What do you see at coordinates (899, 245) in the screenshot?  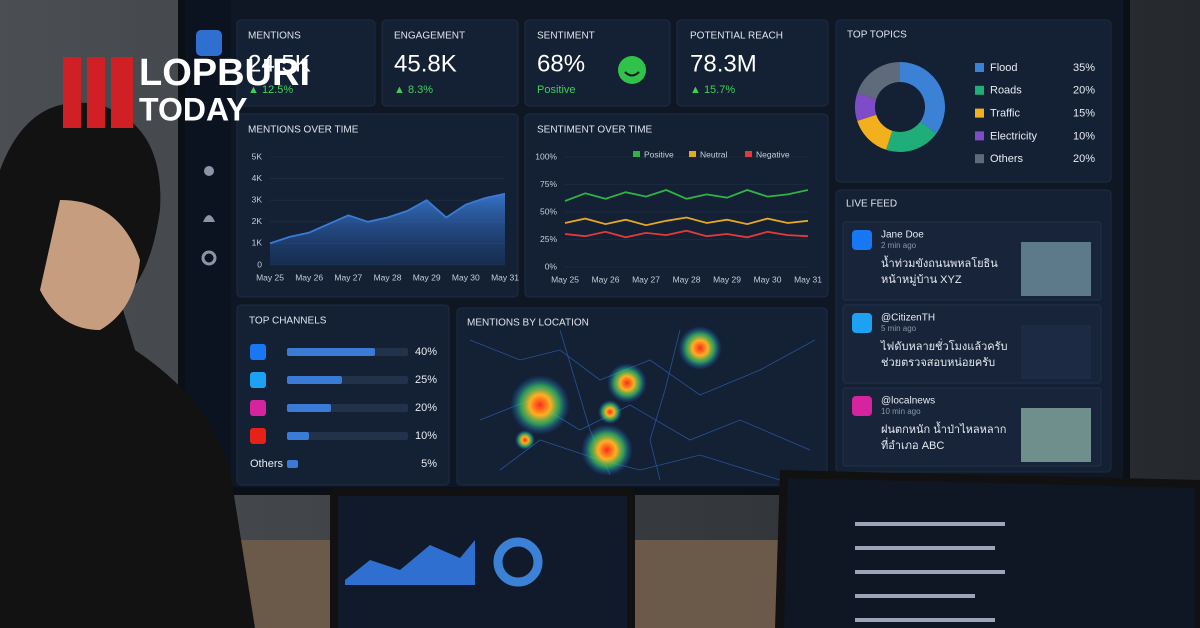 I see `post-time: 2 min ago` at bounding box center [899, 245].